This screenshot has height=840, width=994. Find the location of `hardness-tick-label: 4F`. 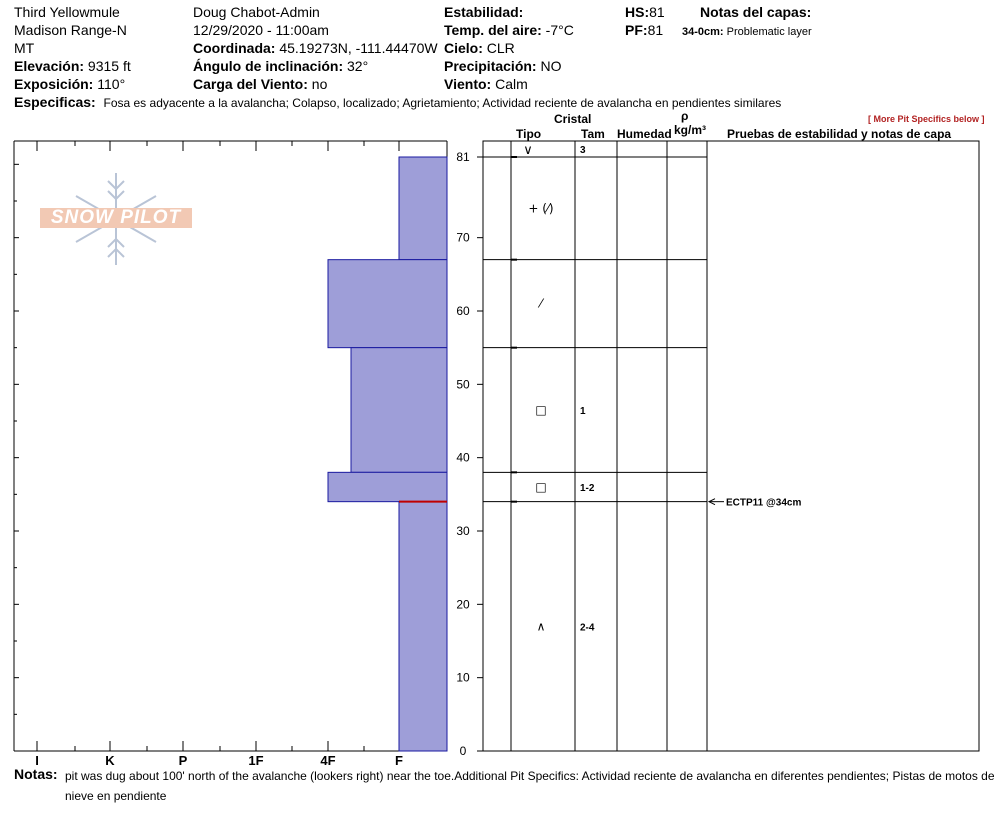

hardness-tick-label: 4F is located at coordinates (327, 760).